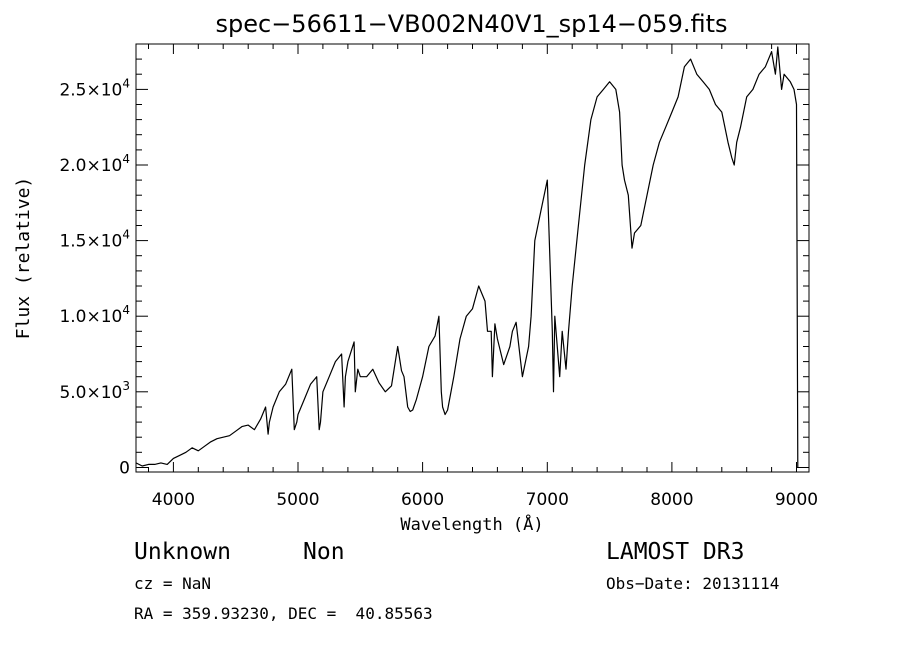  Describe the element at coordinates (90, 166) in the screenshot. I see `y-tick-mantissa: 2.0×10` at that location.